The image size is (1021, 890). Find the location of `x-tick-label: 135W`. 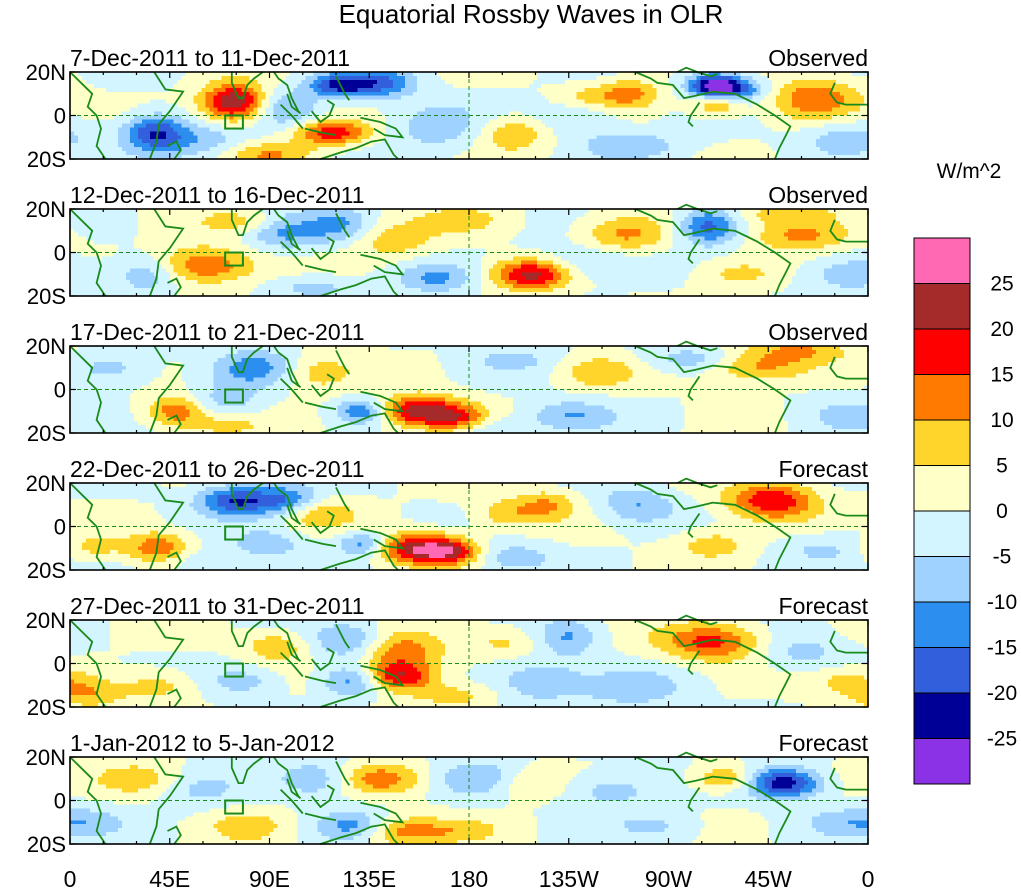

x-tick-label: 135W is located at coordinates (569, 878).